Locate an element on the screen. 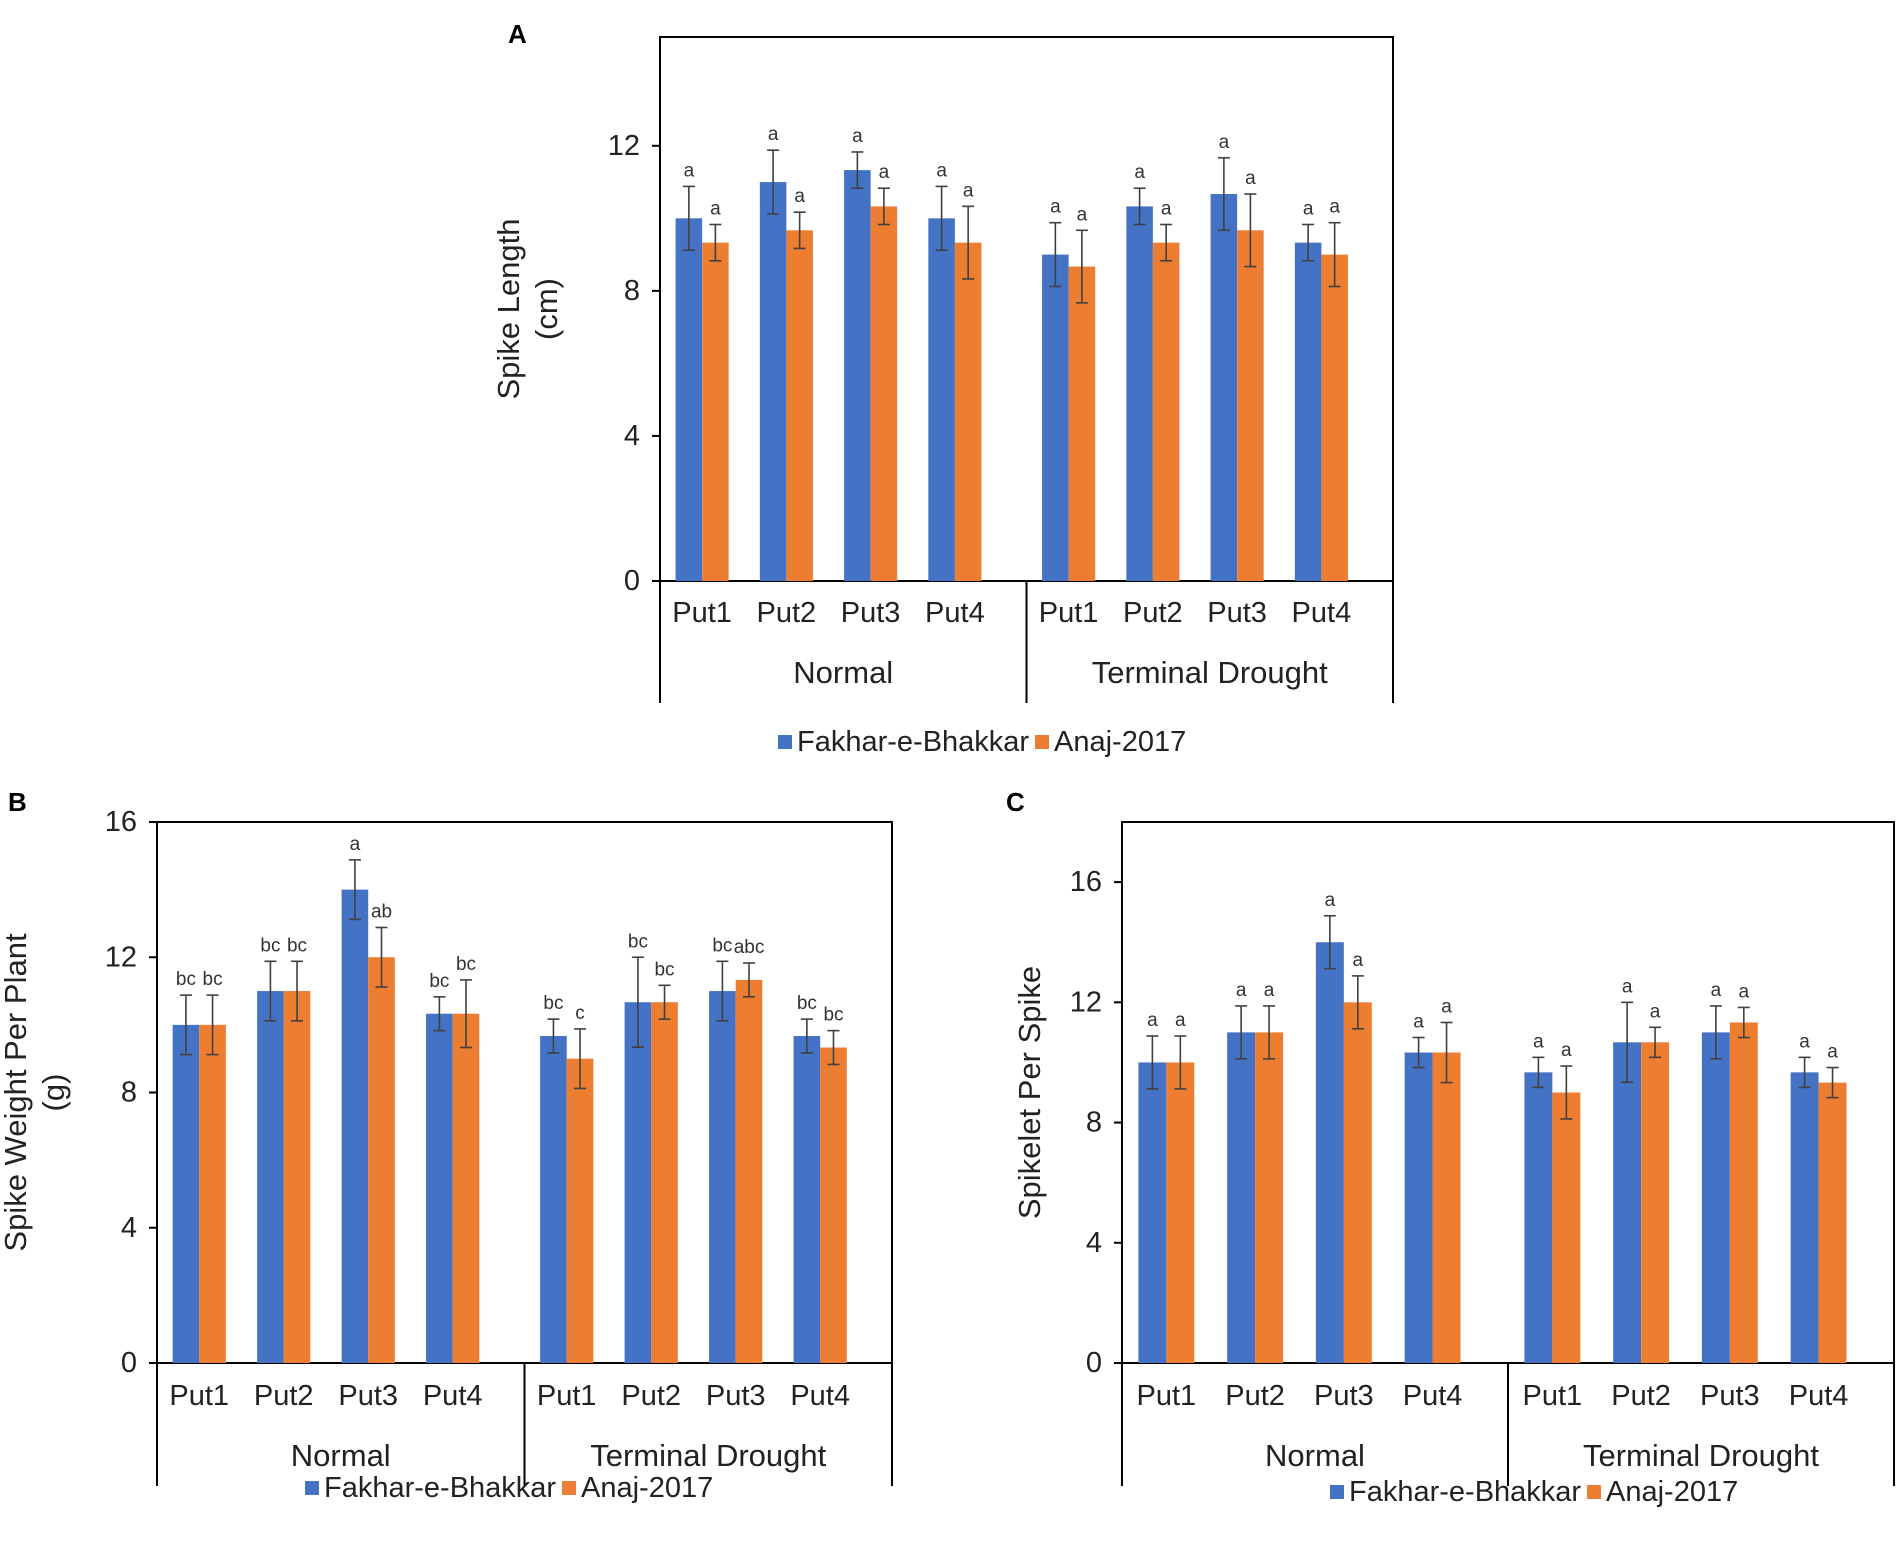 This screenshot has width=1898, height=1549. panel-letter: B is located at coordinates (17, 802).